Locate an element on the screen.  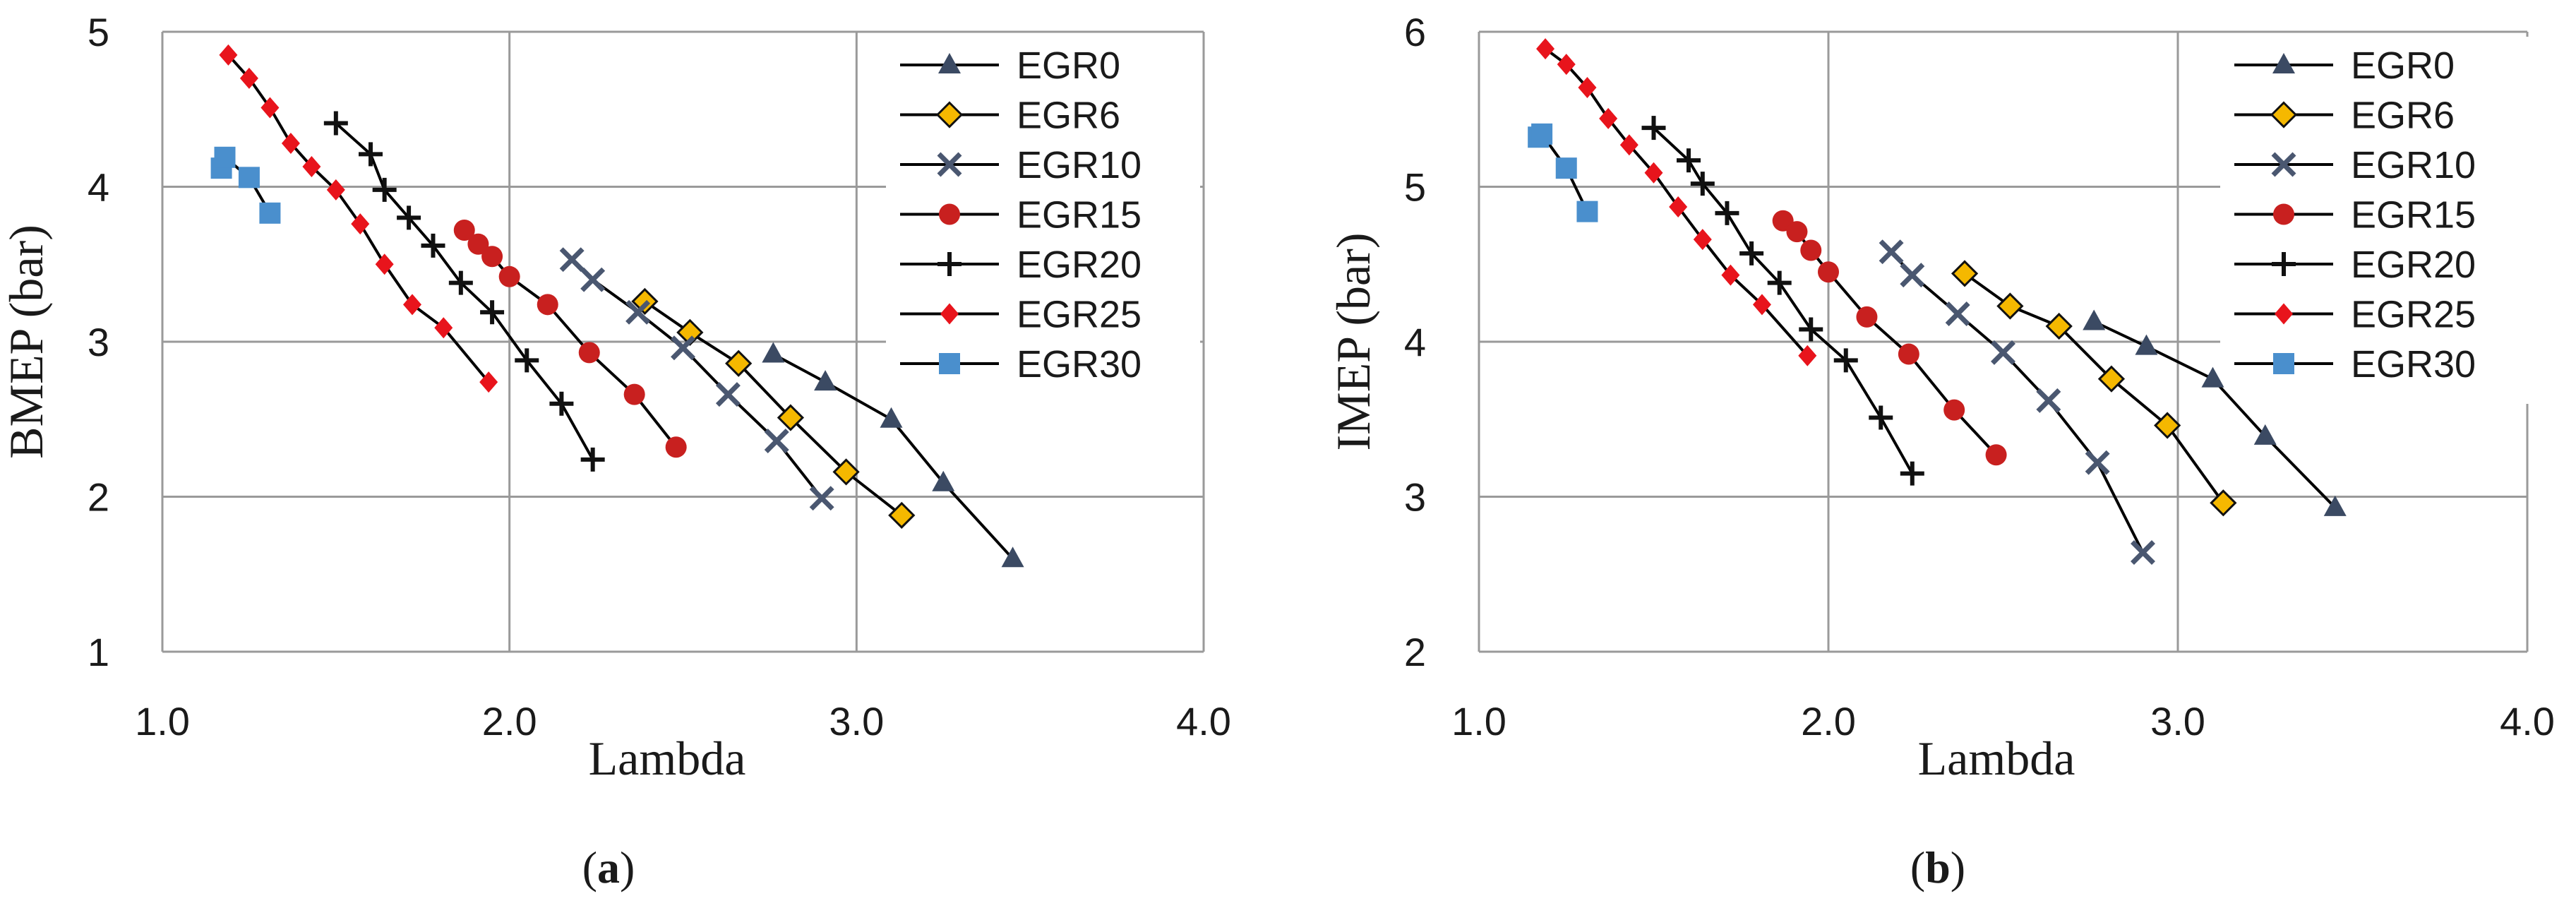
y-tick-label: 4 is located at coordinates (98, 187).